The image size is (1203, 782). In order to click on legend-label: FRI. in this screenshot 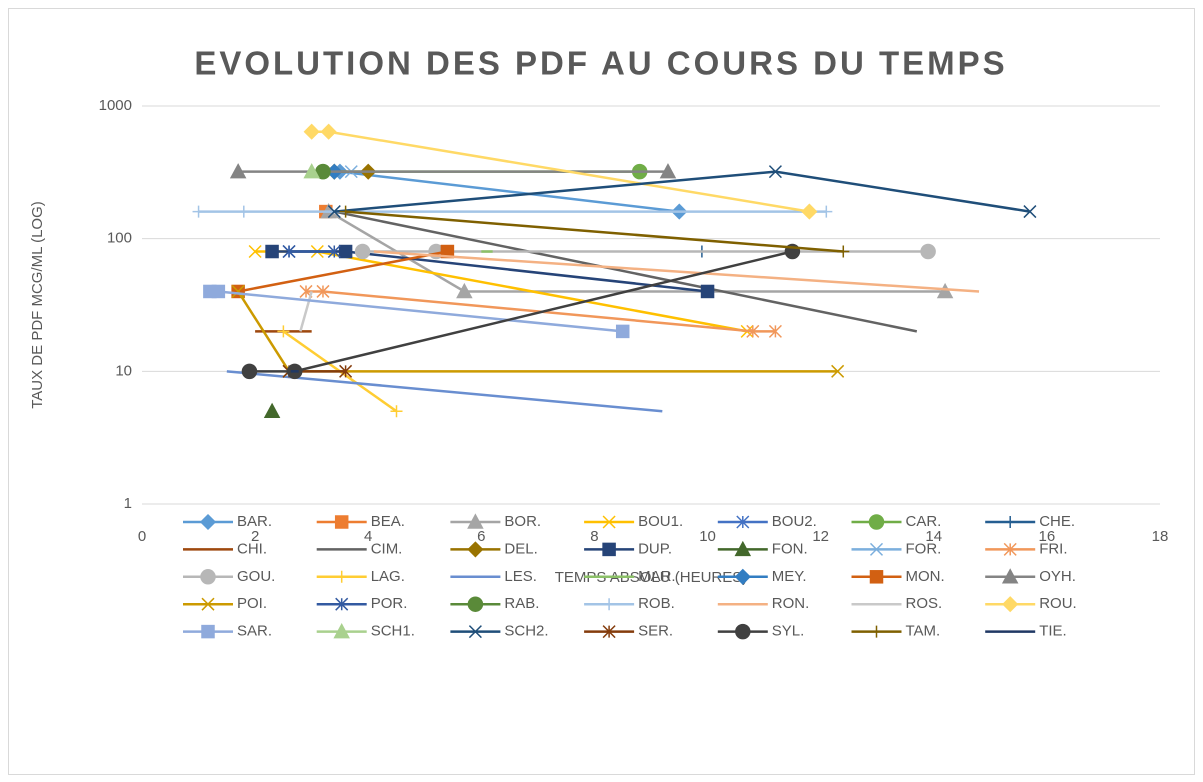, I will do `click(1053, 548)`.